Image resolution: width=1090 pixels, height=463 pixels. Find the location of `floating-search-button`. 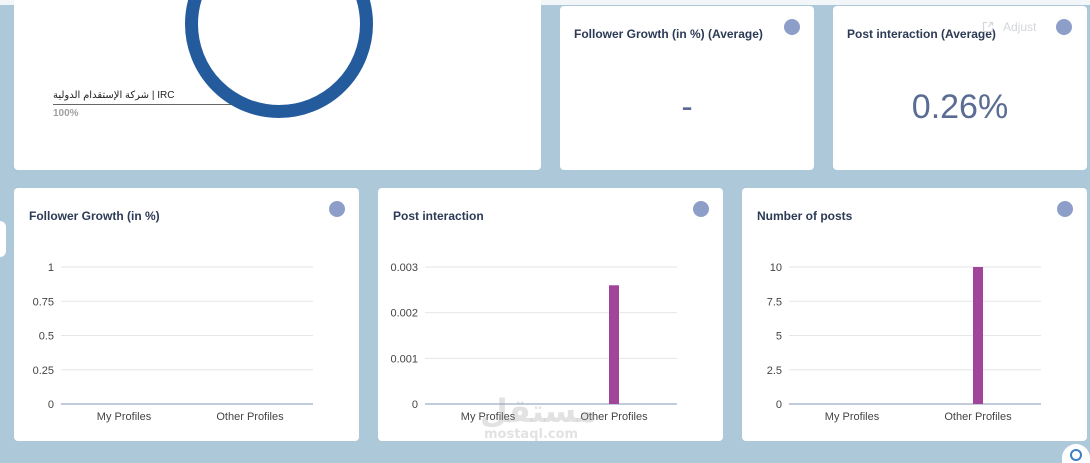

floating-search-button is located at coordinates (1076, 453).